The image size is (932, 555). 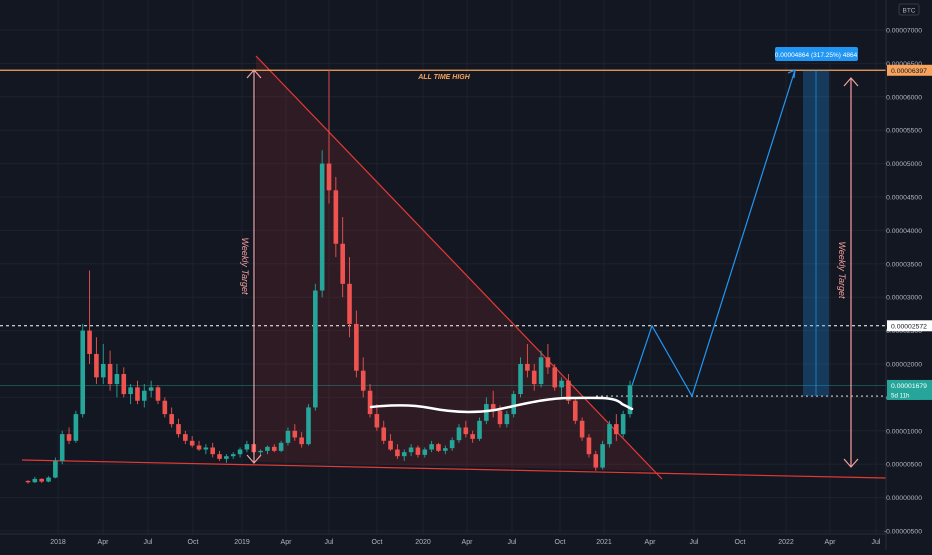 I want to click on weekly-target-left-arrow, so click(x=254, y=266).